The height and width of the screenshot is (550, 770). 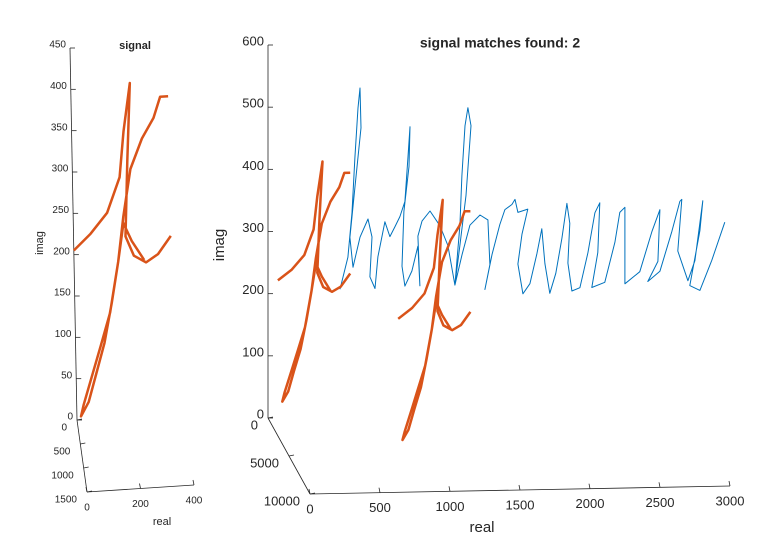 I want to click on y-tick-label: 350, so click(x=59, y=127).